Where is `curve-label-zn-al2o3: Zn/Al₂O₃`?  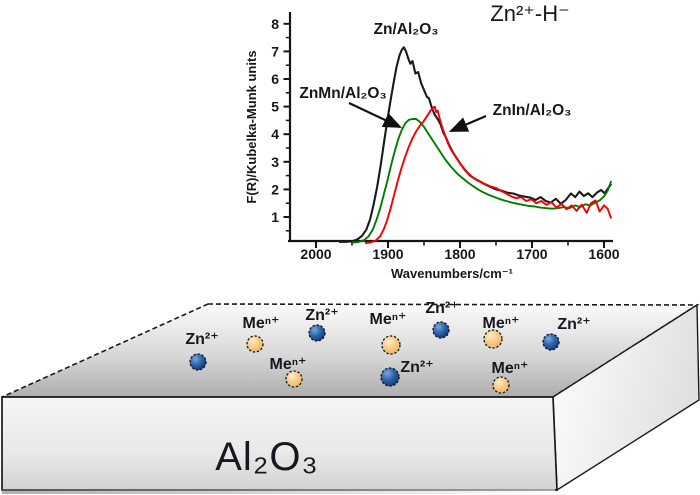 curve-label-zn-al2o3: Zn/Al₂O₃ is located at coordinates (406, 29).